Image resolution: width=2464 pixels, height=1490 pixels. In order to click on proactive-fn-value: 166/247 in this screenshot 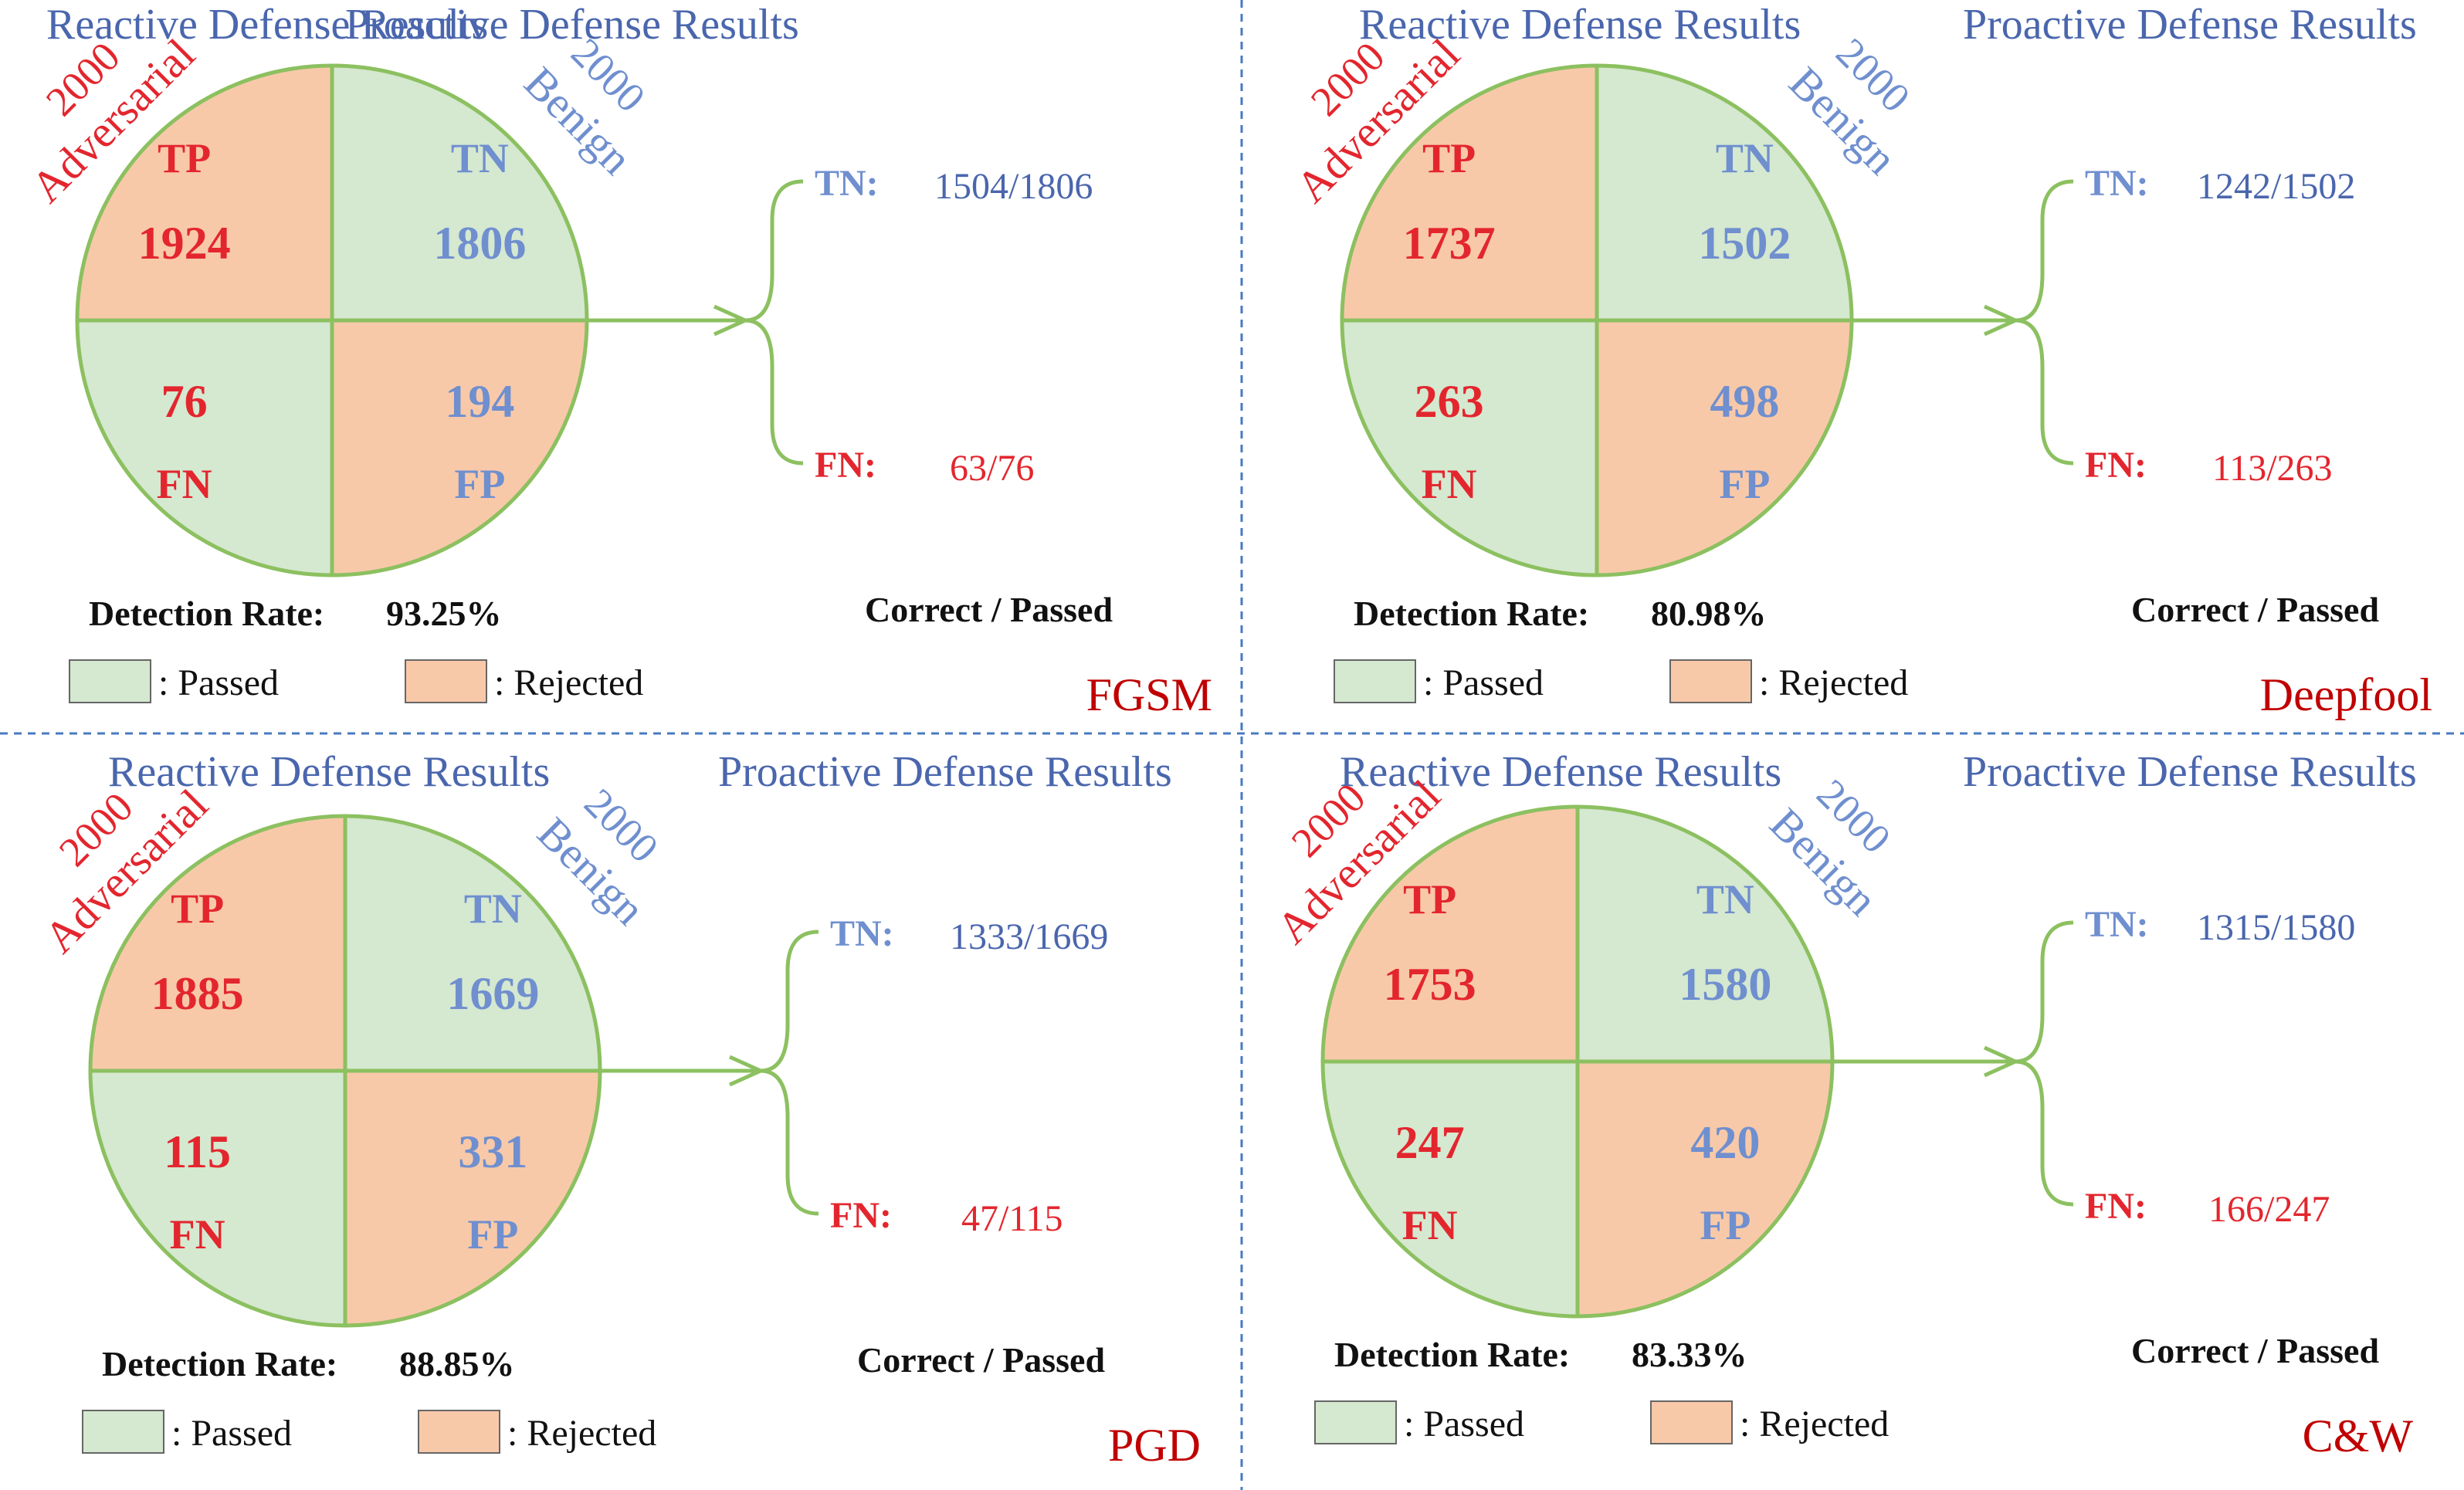, I will do `click(2269, 1209)`.